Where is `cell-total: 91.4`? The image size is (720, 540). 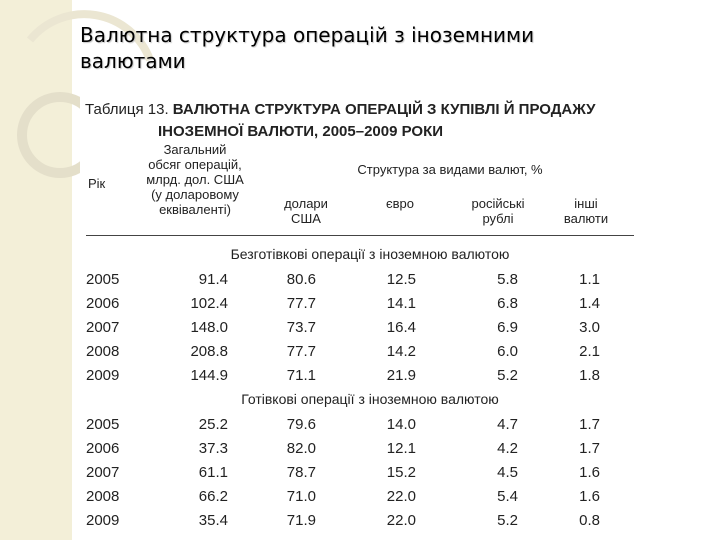 cell-total: 91.4 is located at coordinates (213, 279).